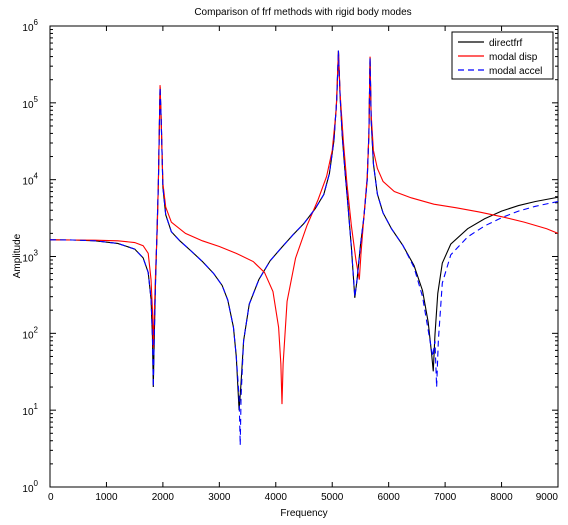 This screenshot has width=568, height=525. What do you see at coordinates (30, 333) in the screenshot?
I see `y-tick-label: 10²` at bounding box center [30, 333].